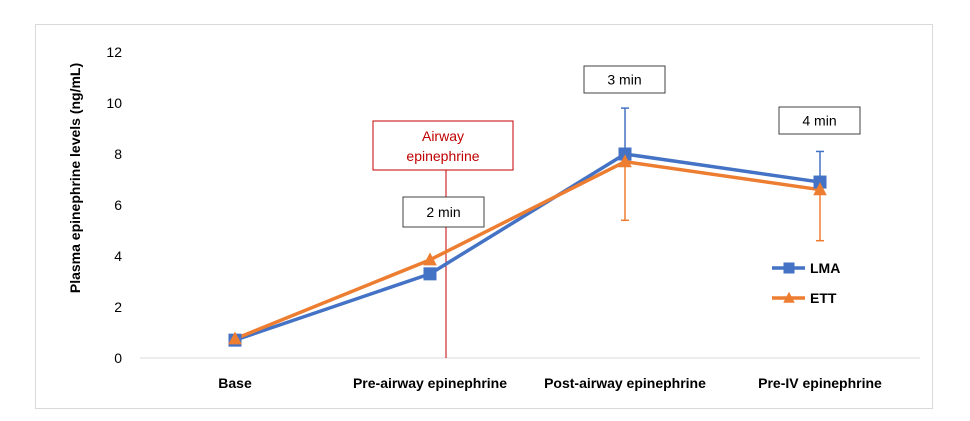 The height and width of the screenshot is (421, 970). What do you see at coordinates (806, 283) in the screenshot?
I see `legend: LMA ETT` at bounding box center [806, 283].